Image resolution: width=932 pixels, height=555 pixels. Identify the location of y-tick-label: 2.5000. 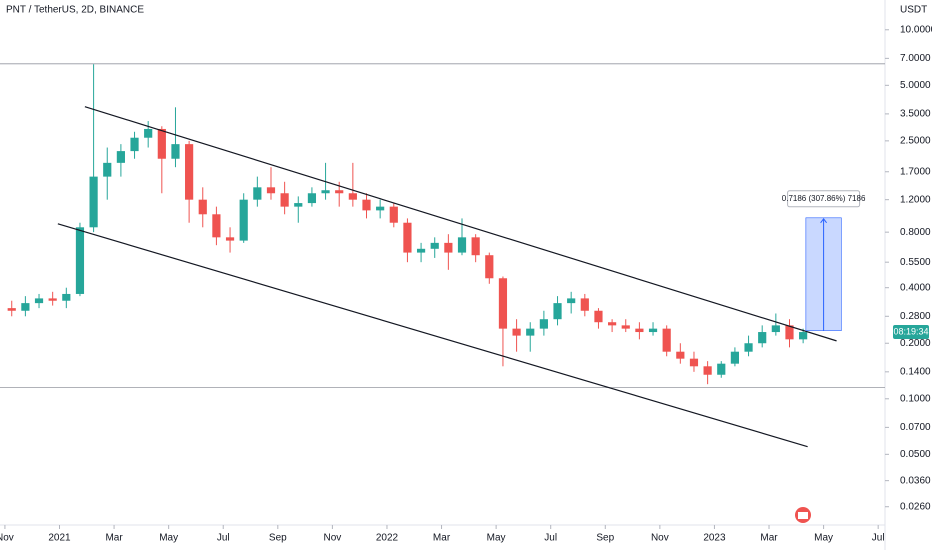
(915, 140).